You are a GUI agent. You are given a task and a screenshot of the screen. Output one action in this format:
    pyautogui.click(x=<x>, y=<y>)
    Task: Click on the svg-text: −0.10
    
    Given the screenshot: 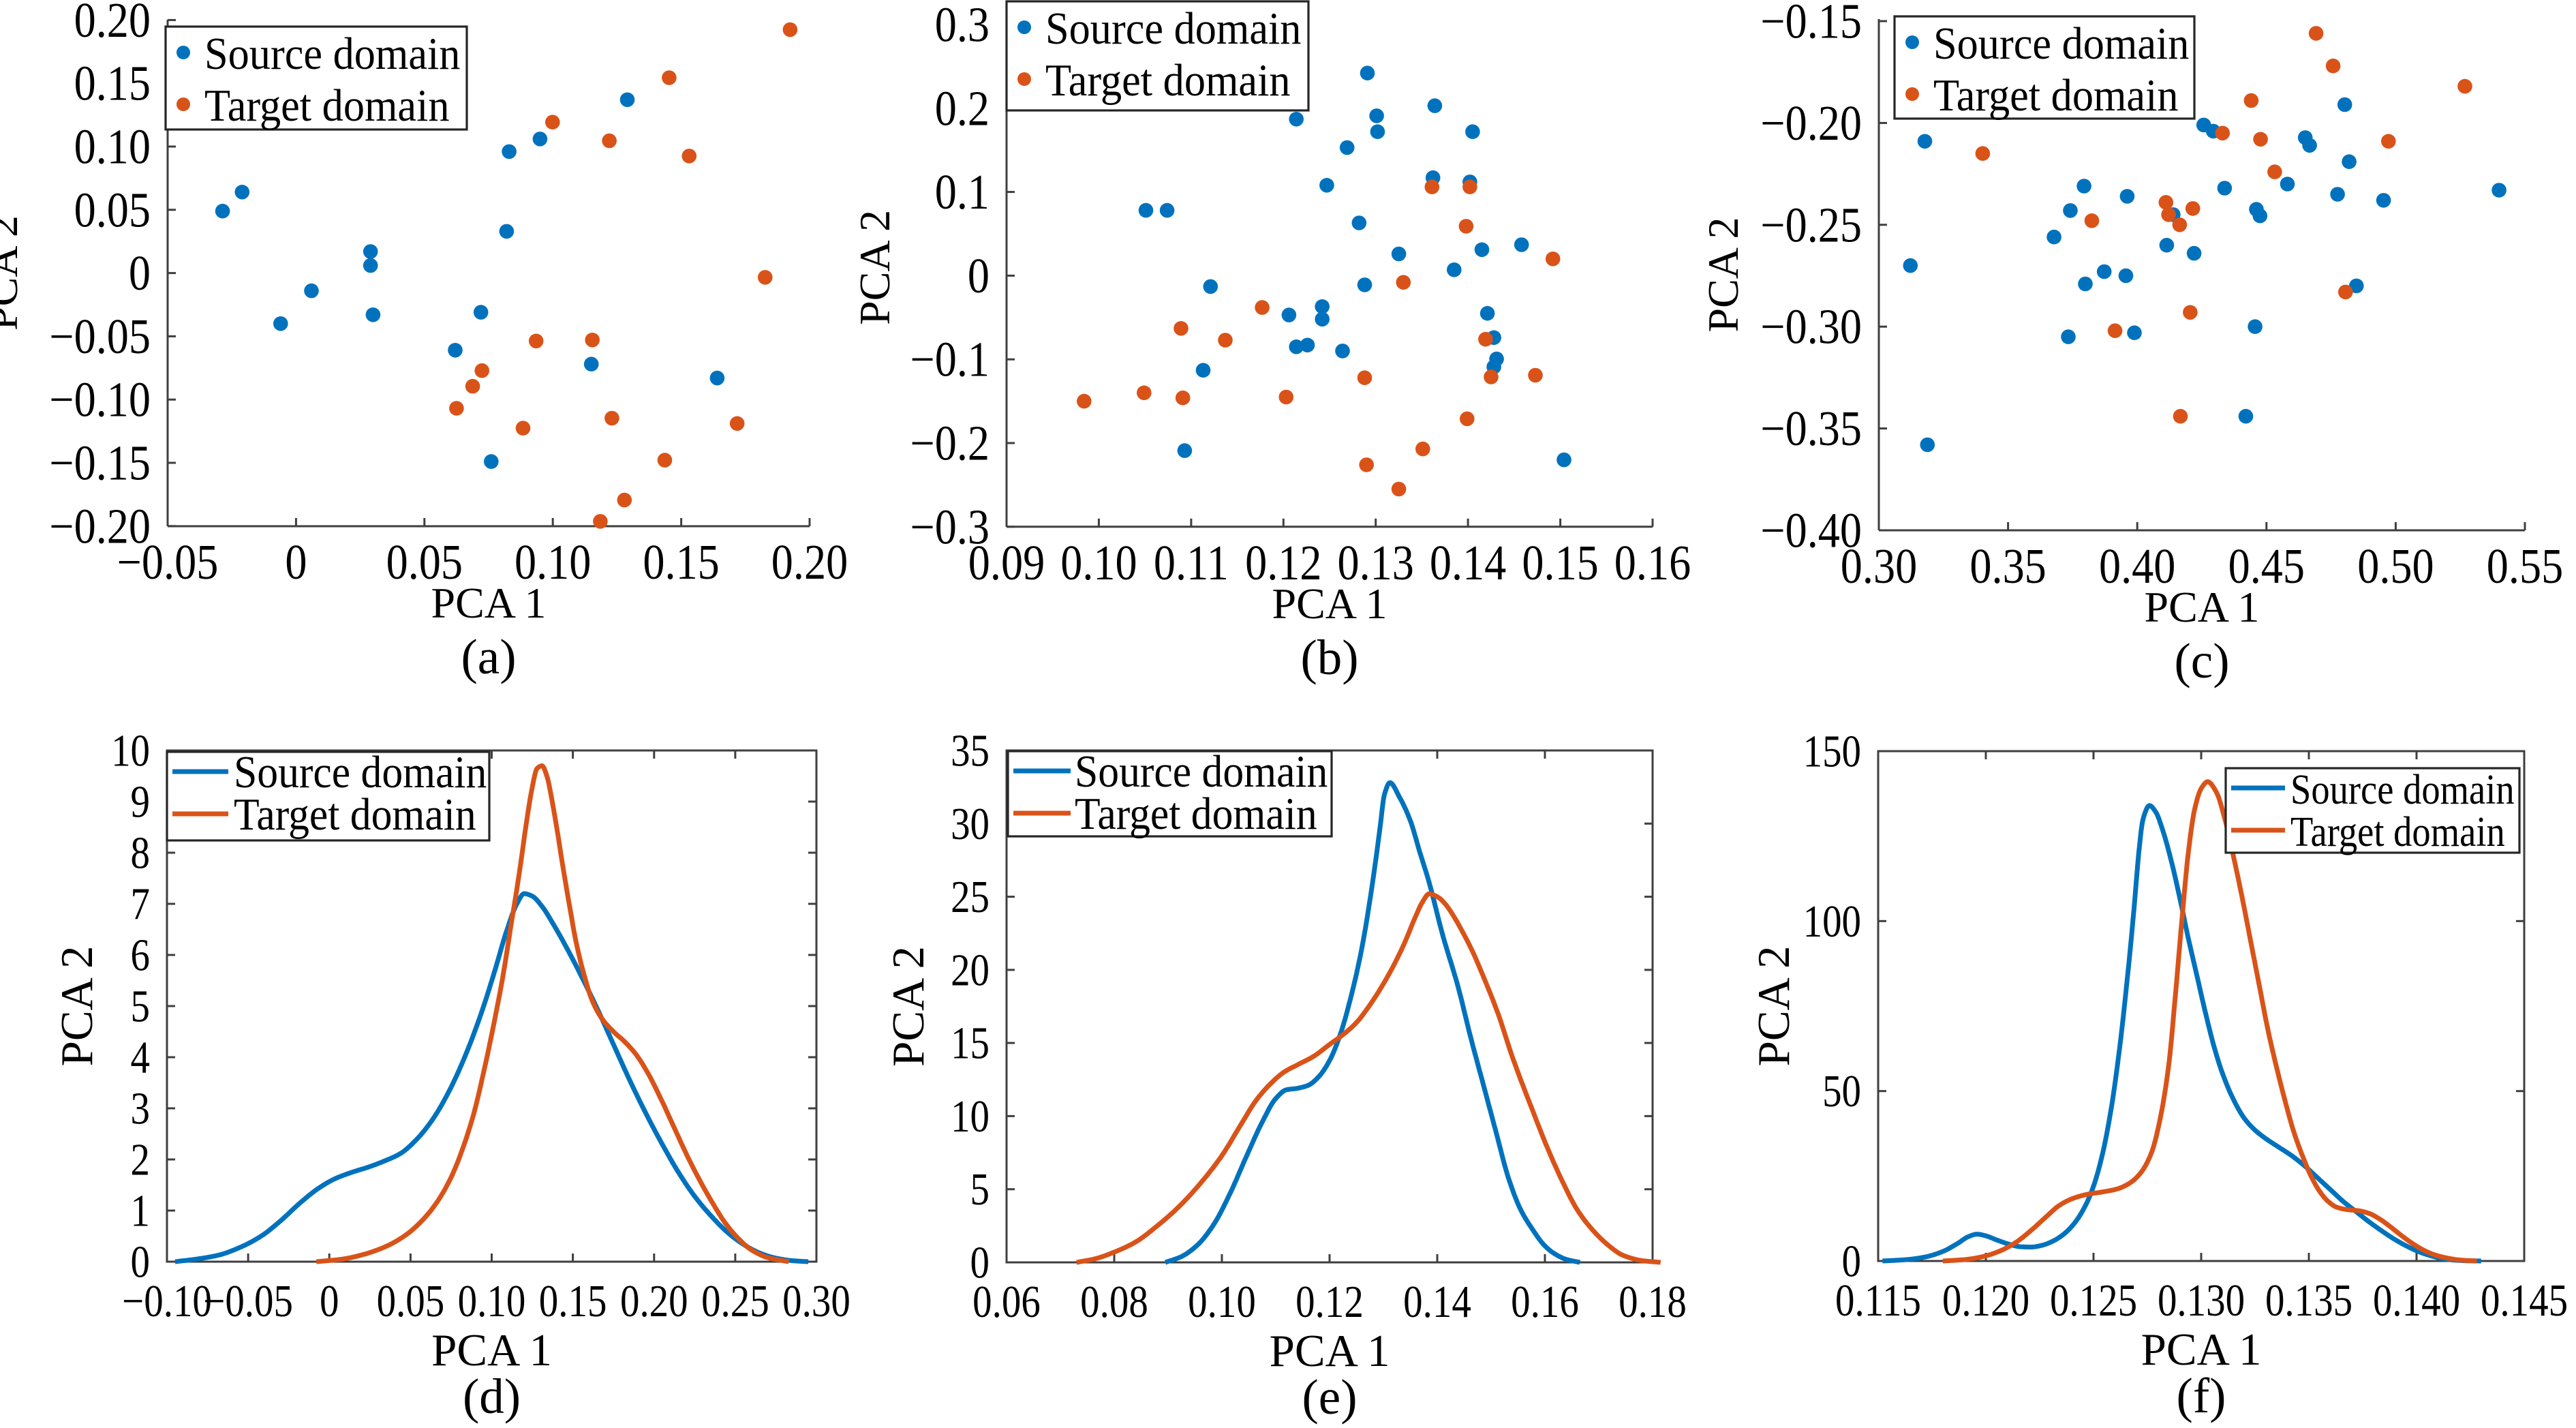 What is the action you would take?
    pyautogui.click(x=100, y=399)
    